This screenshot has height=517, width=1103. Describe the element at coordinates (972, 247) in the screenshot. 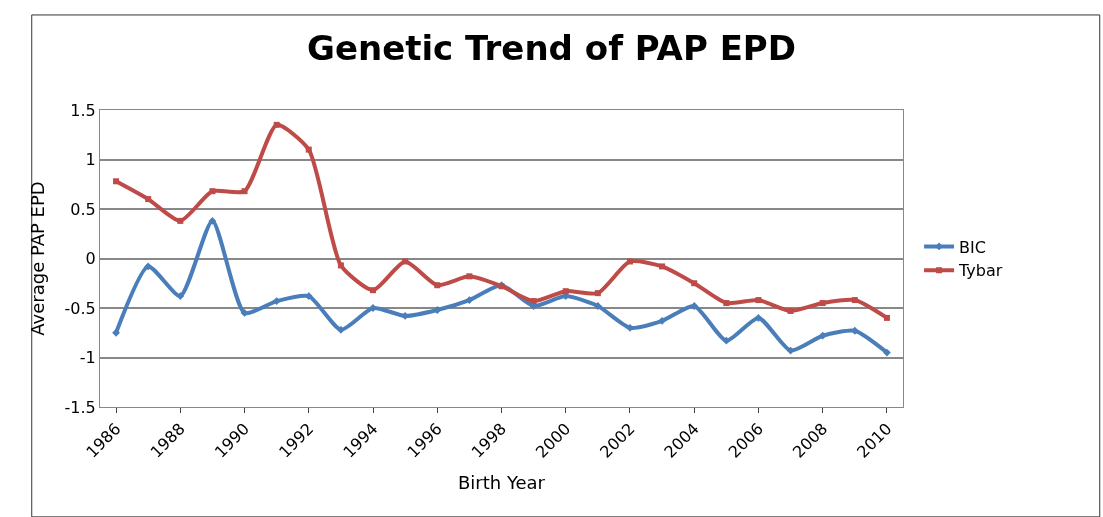

I see `legend-label: BIC` at that location.